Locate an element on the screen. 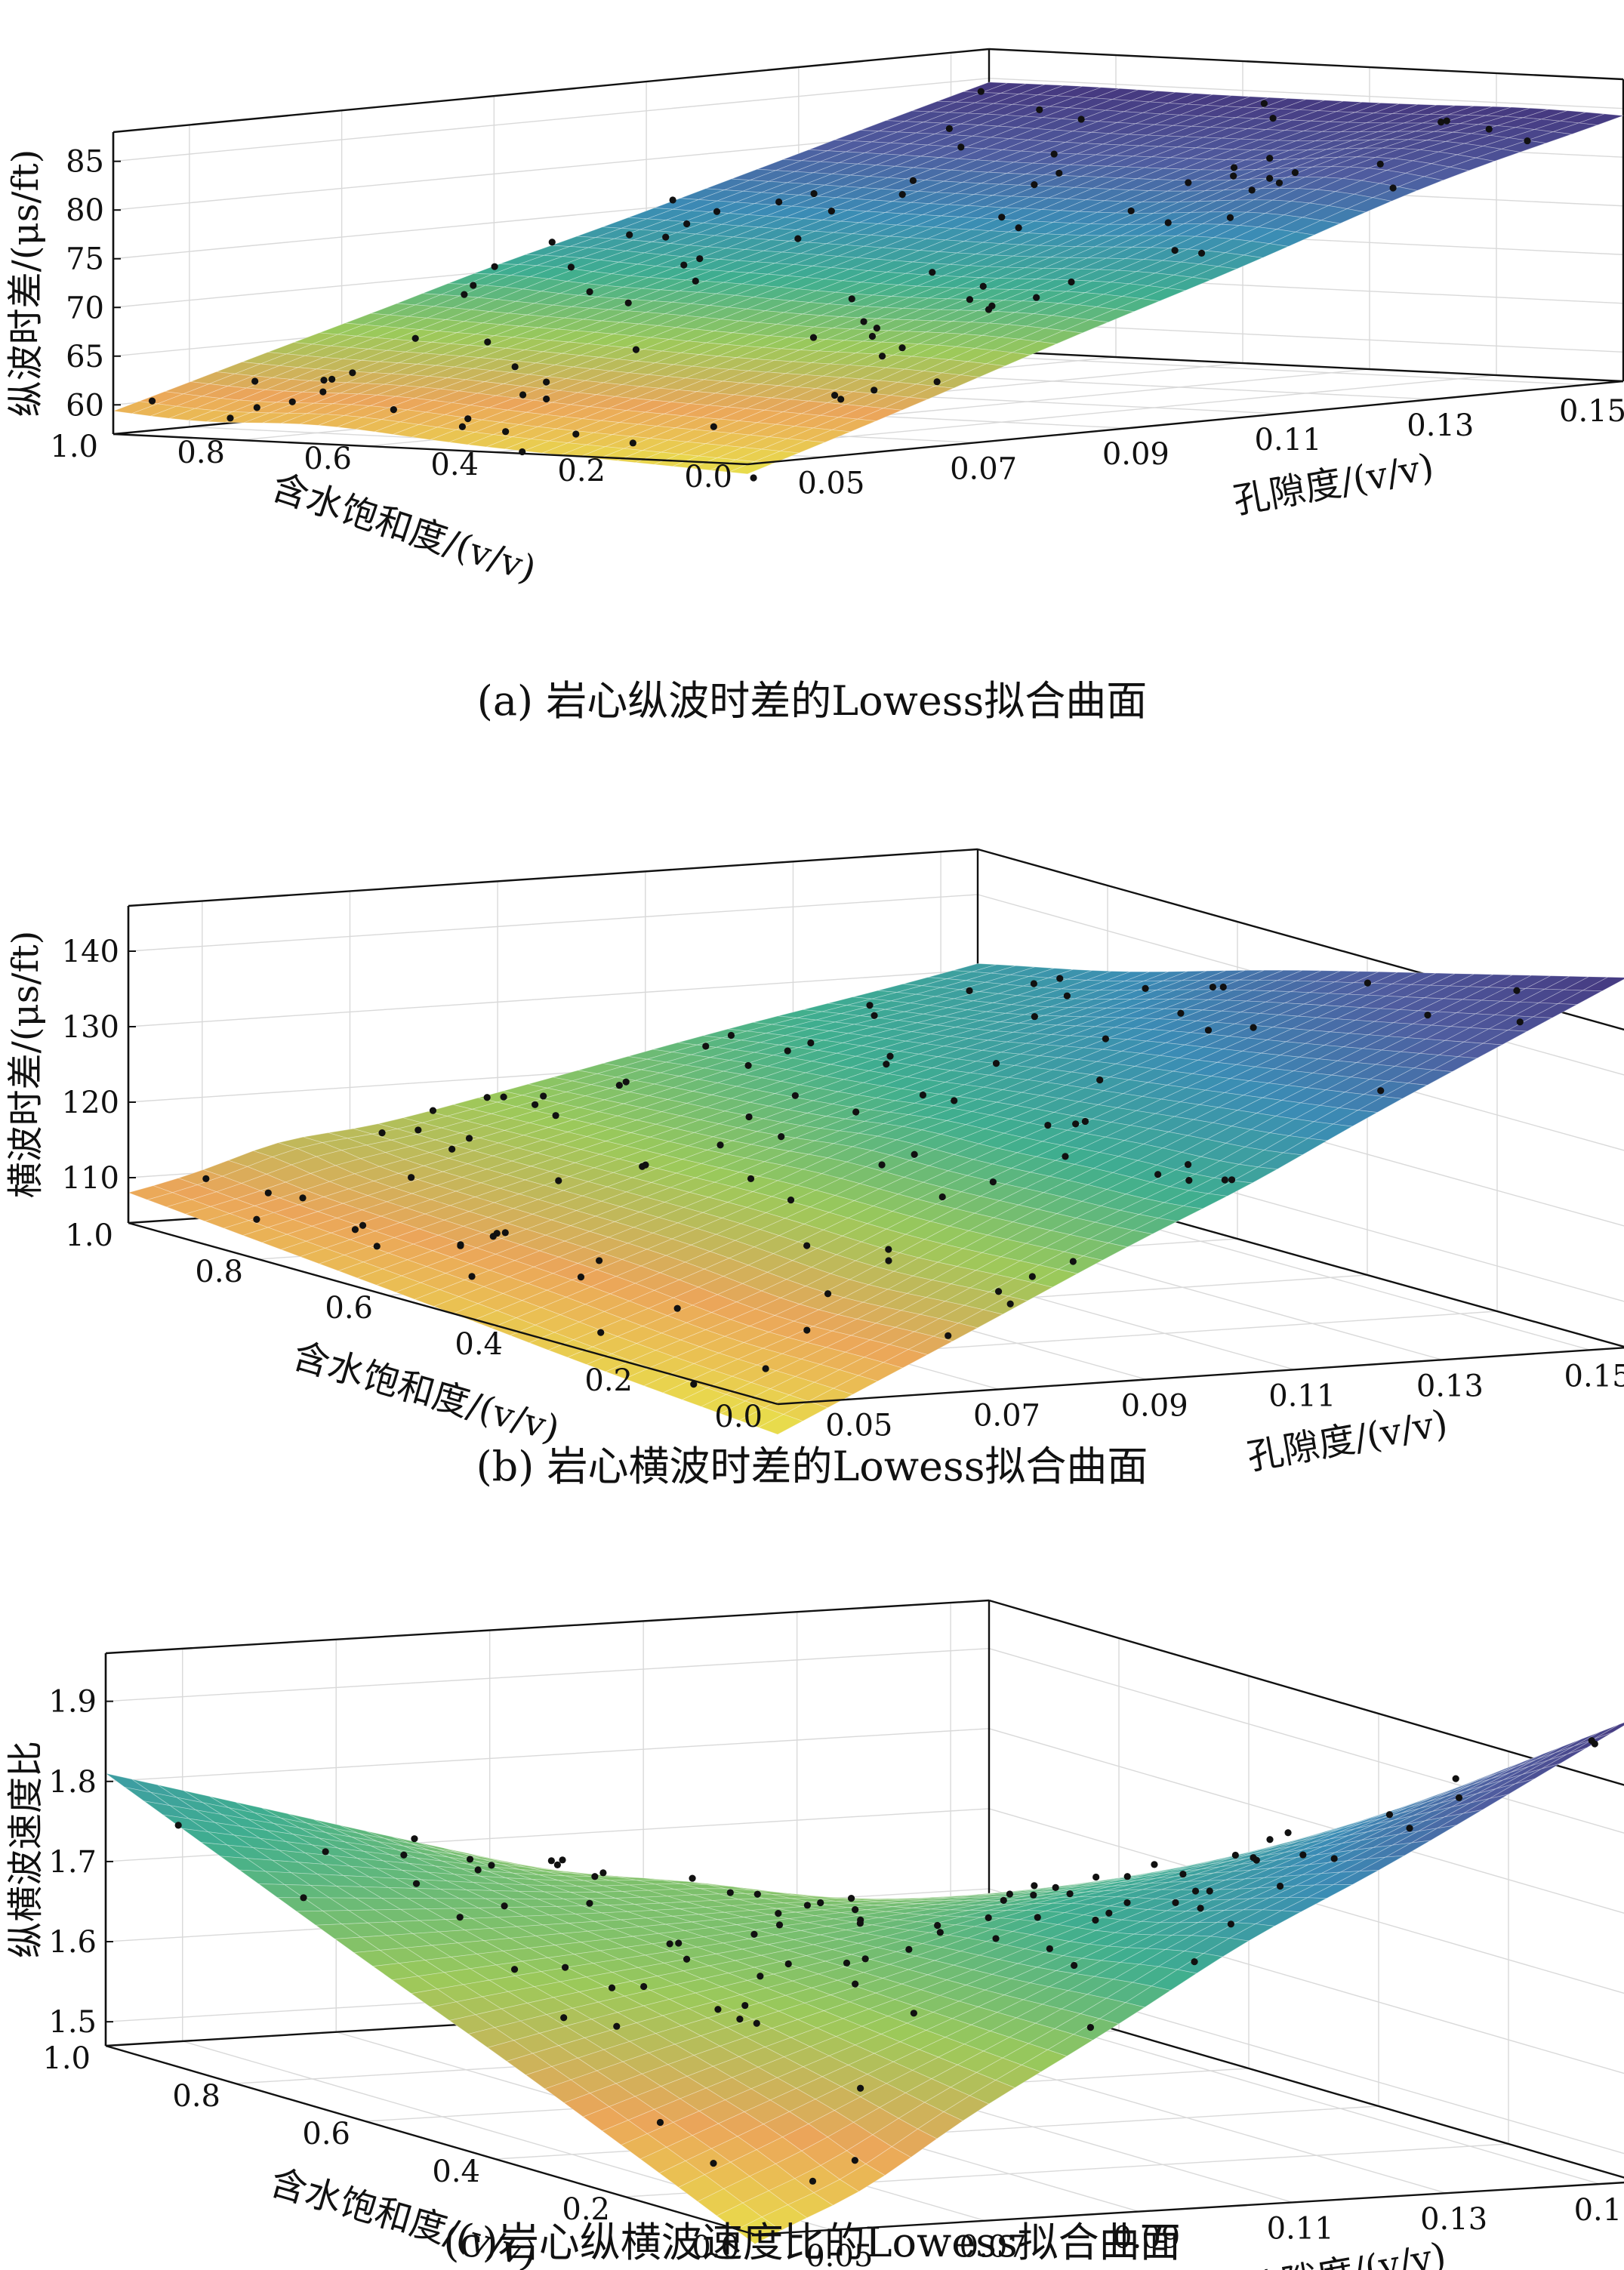  z-tick-label: 80 is located at coordinates (85, 211).